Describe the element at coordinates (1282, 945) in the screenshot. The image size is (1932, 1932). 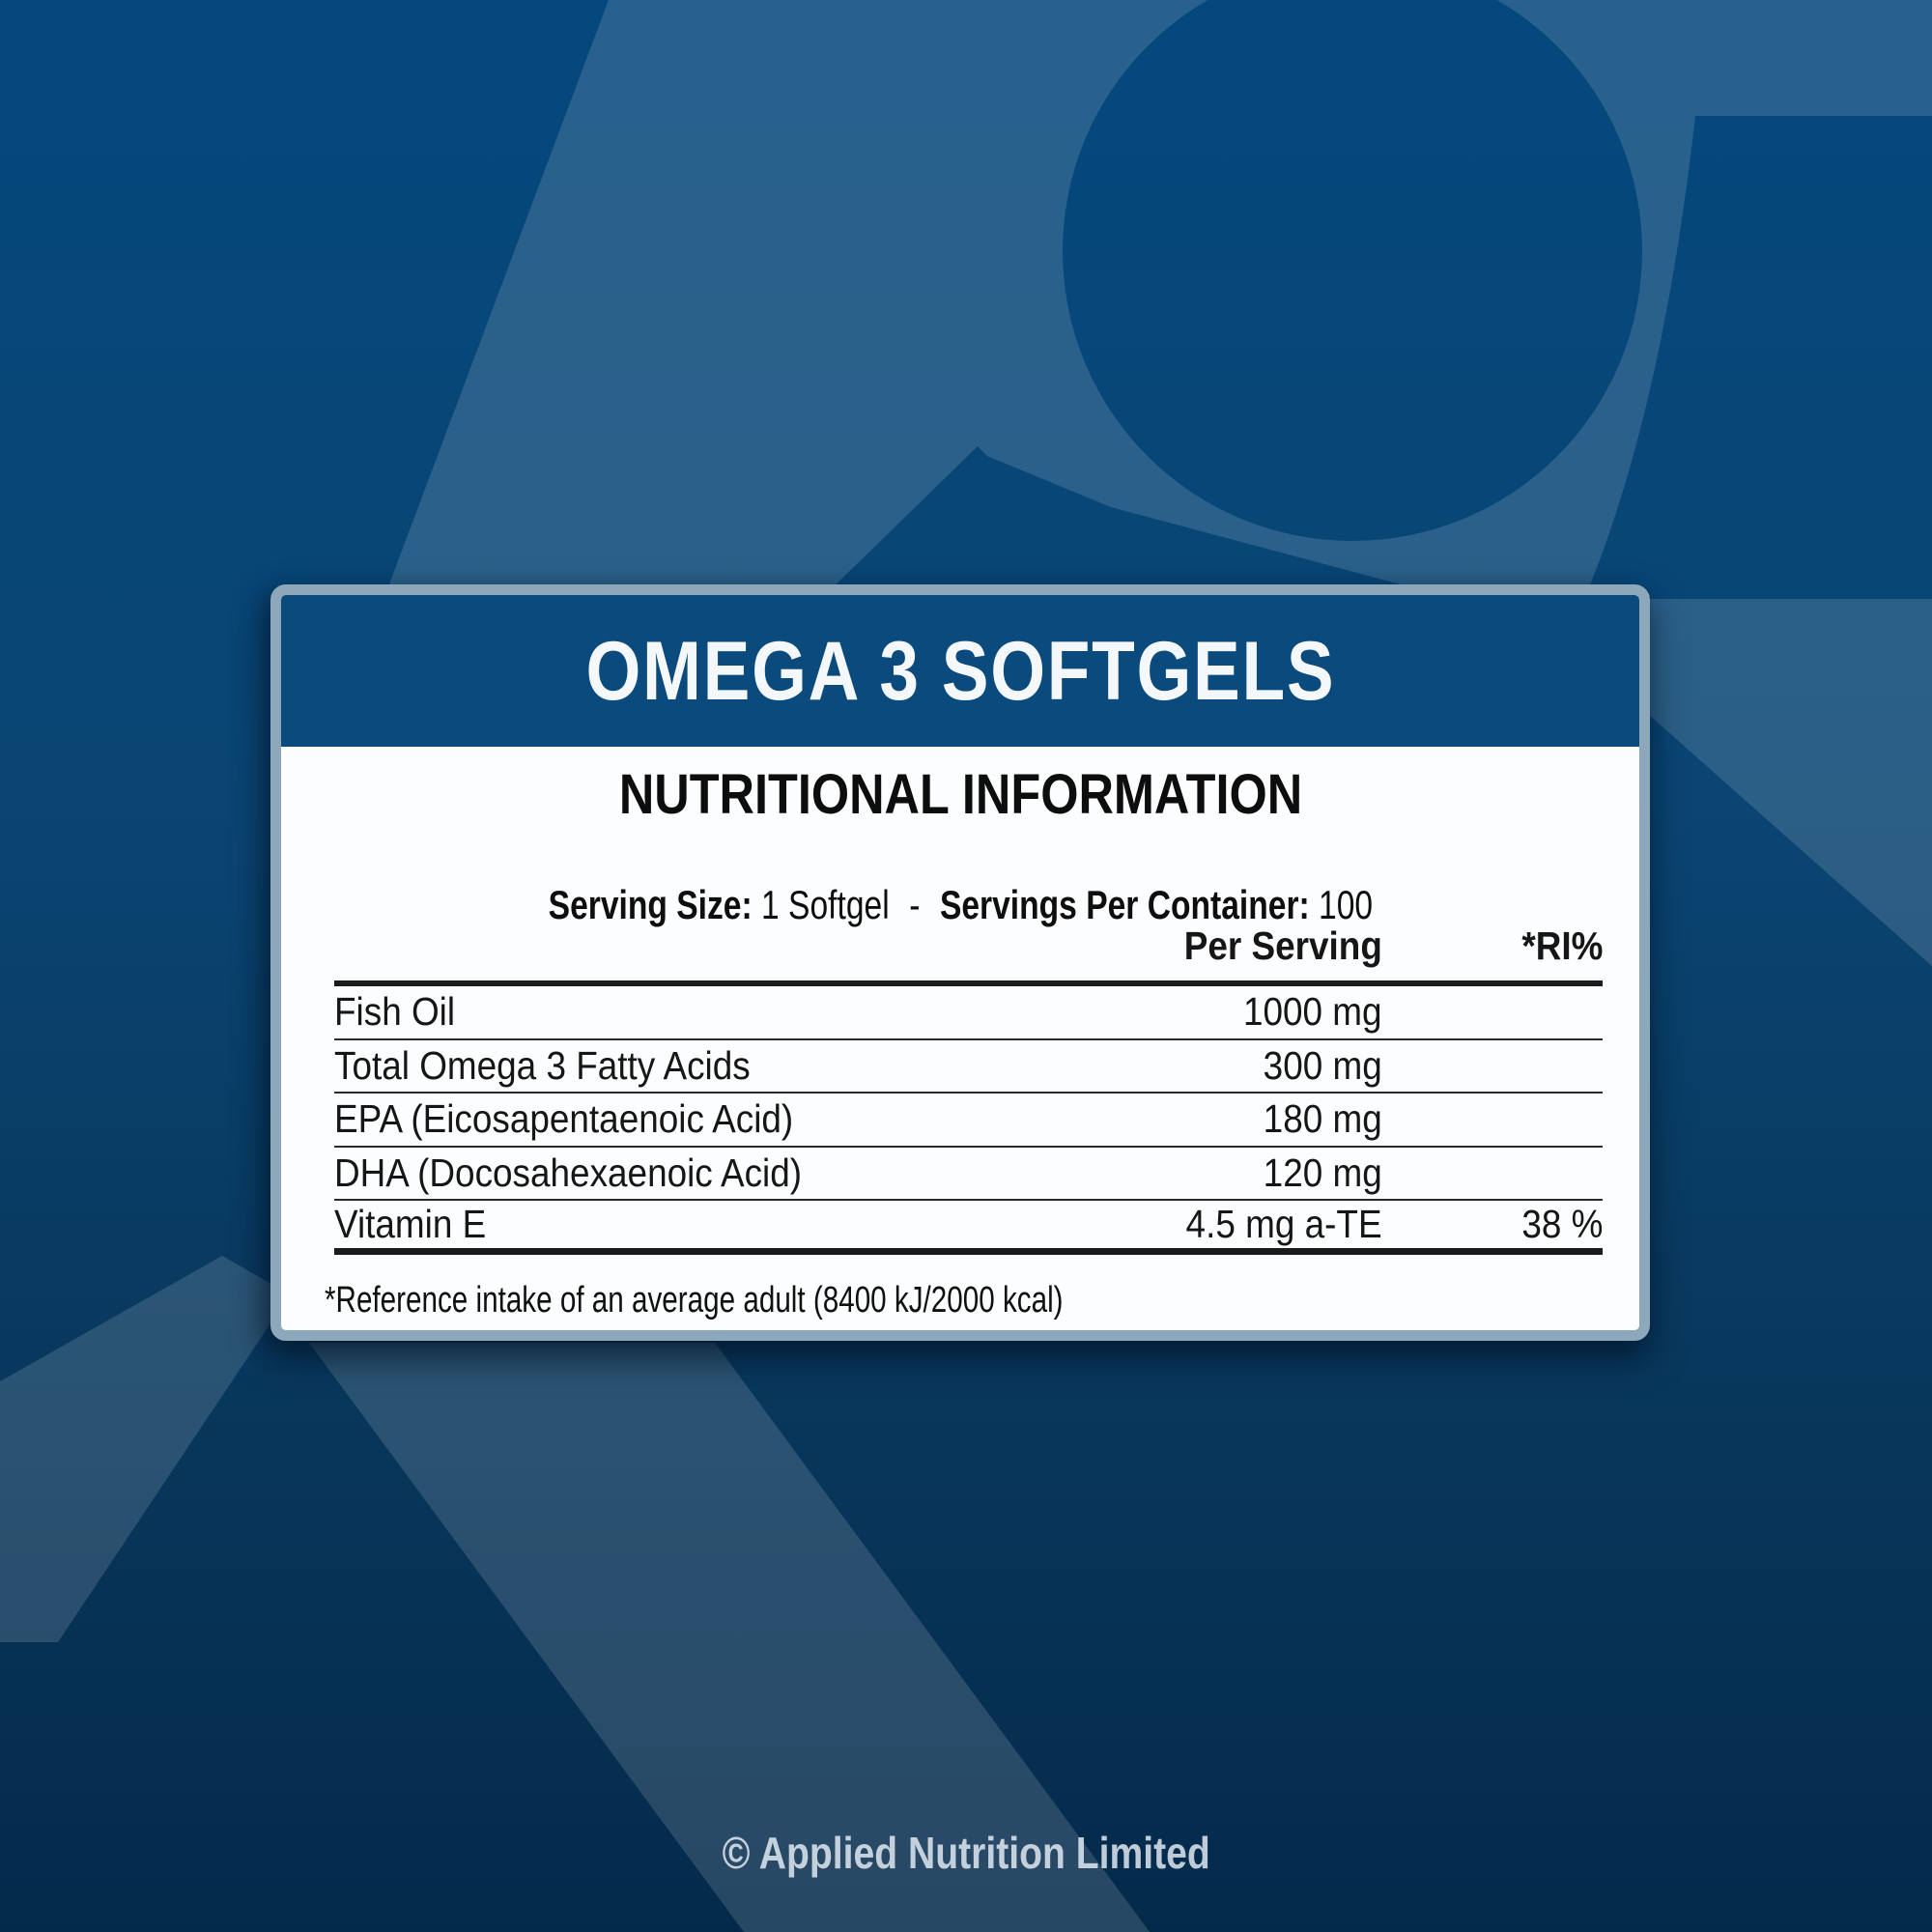
I see `column-header-per-serving: Per Serving` at that location.